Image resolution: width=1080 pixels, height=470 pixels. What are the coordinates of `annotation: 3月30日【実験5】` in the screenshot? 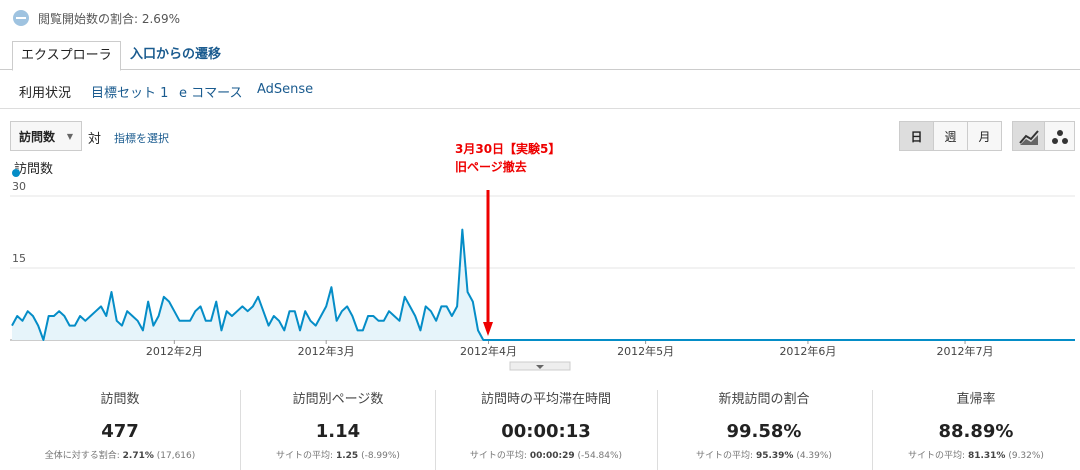 It's located at (507, 148).